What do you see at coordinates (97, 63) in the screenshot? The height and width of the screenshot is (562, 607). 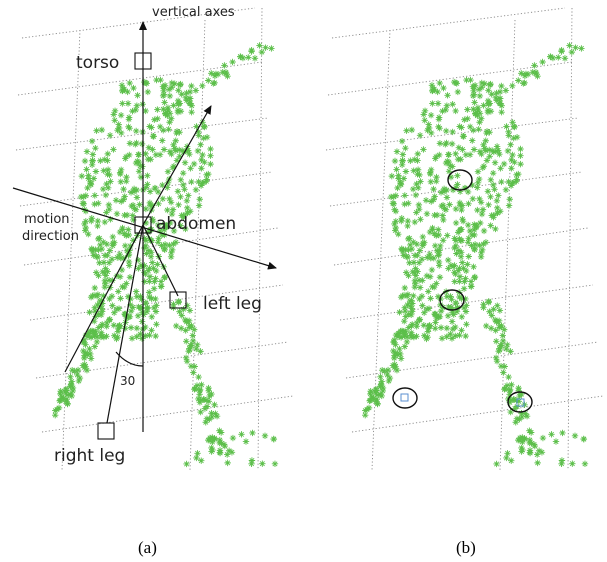 I see `label-torso: torso` at bounding box center [97, 63].